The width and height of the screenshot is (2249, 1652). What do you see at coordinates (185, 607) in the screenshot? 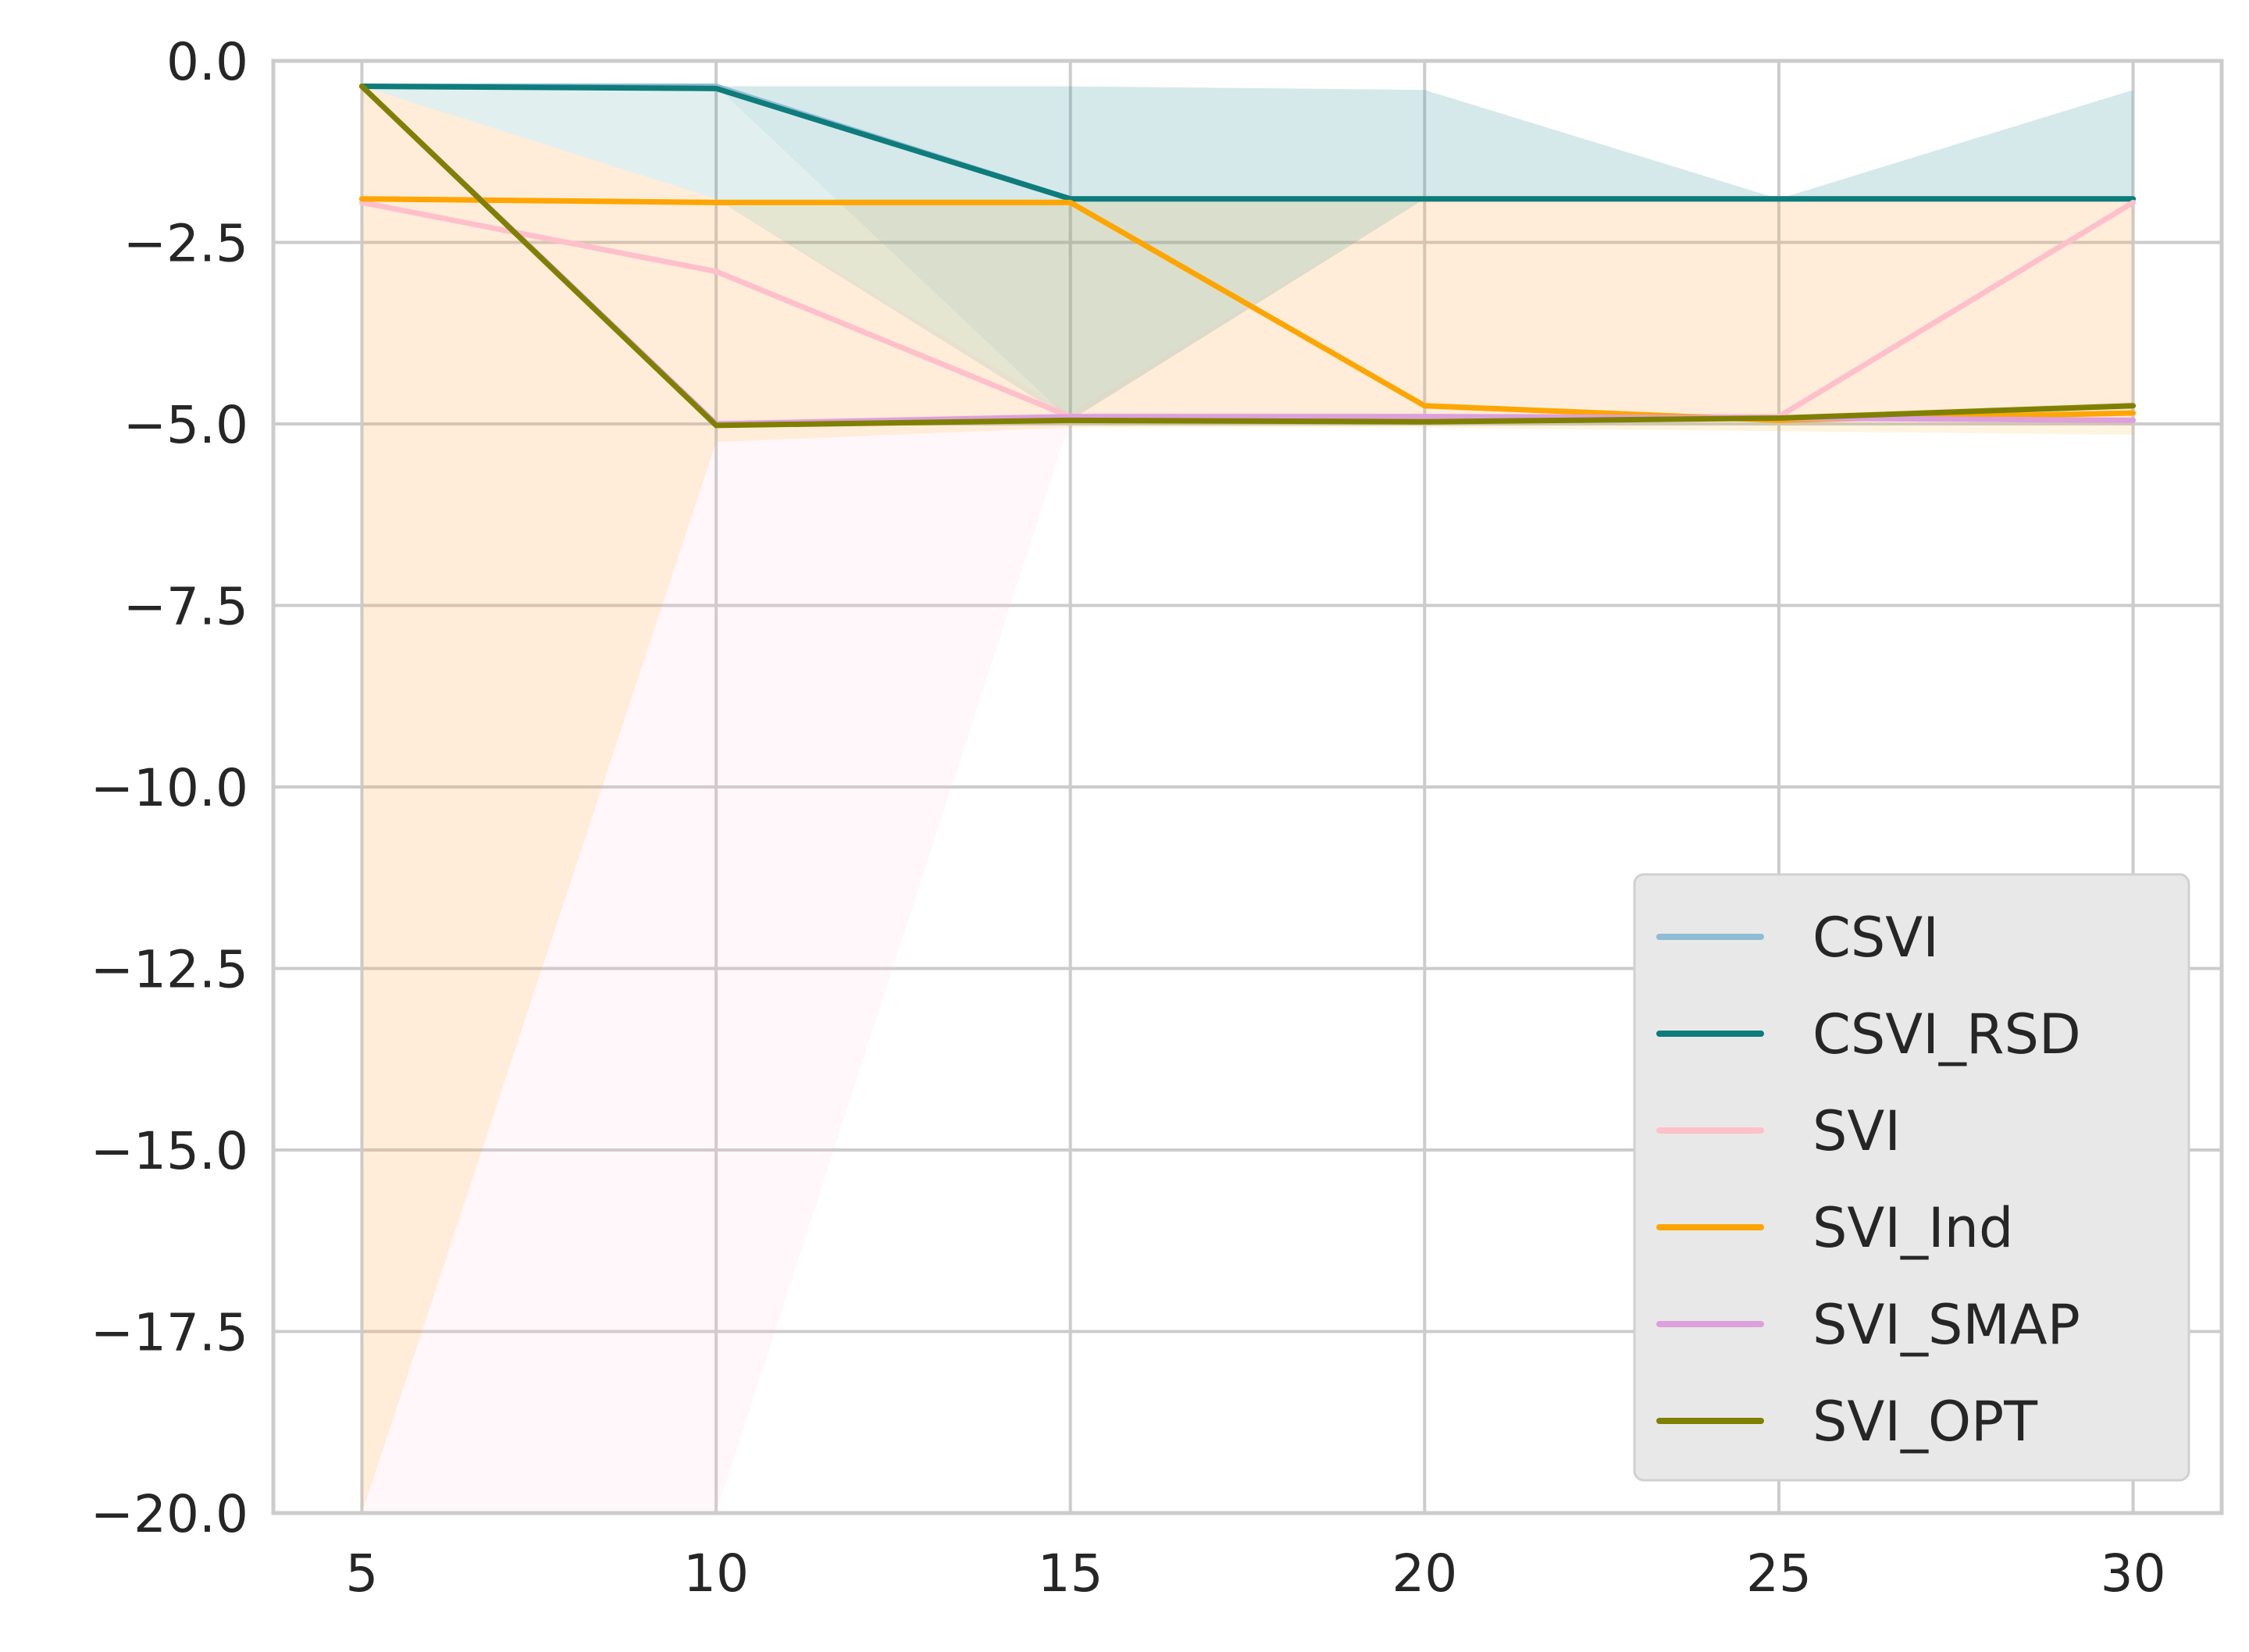
I see `y-tick-label: −7.5` at bounding box center [185, 607].